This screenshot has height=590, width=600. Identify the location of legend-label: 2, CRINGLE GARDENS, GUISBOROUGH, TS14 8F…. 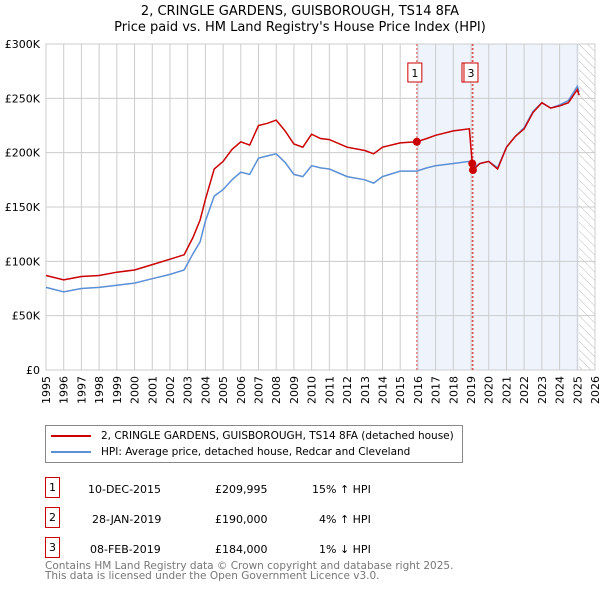
(277, 436).